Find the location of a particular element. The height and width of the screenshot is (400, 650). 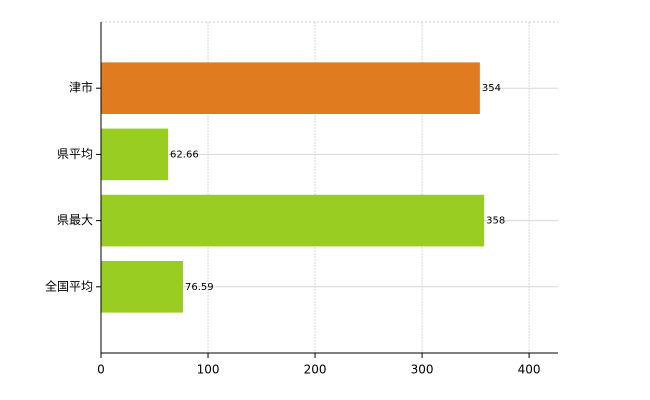

value-label: 354 is located at coordinates (491, 88).